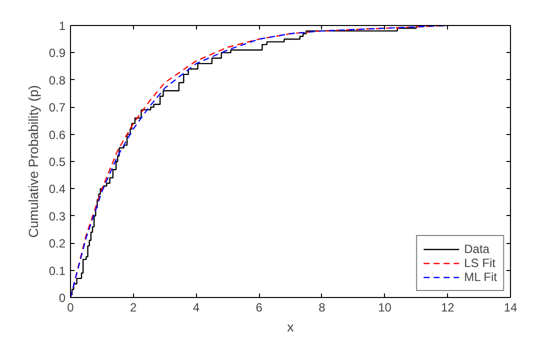 This screenshot has width=560, height=337. What do you see at coordinates (33, 161) in the screenshot?
I see `y-axis-title: Cumulative Probability (p)` at bounding box center [33, 161].